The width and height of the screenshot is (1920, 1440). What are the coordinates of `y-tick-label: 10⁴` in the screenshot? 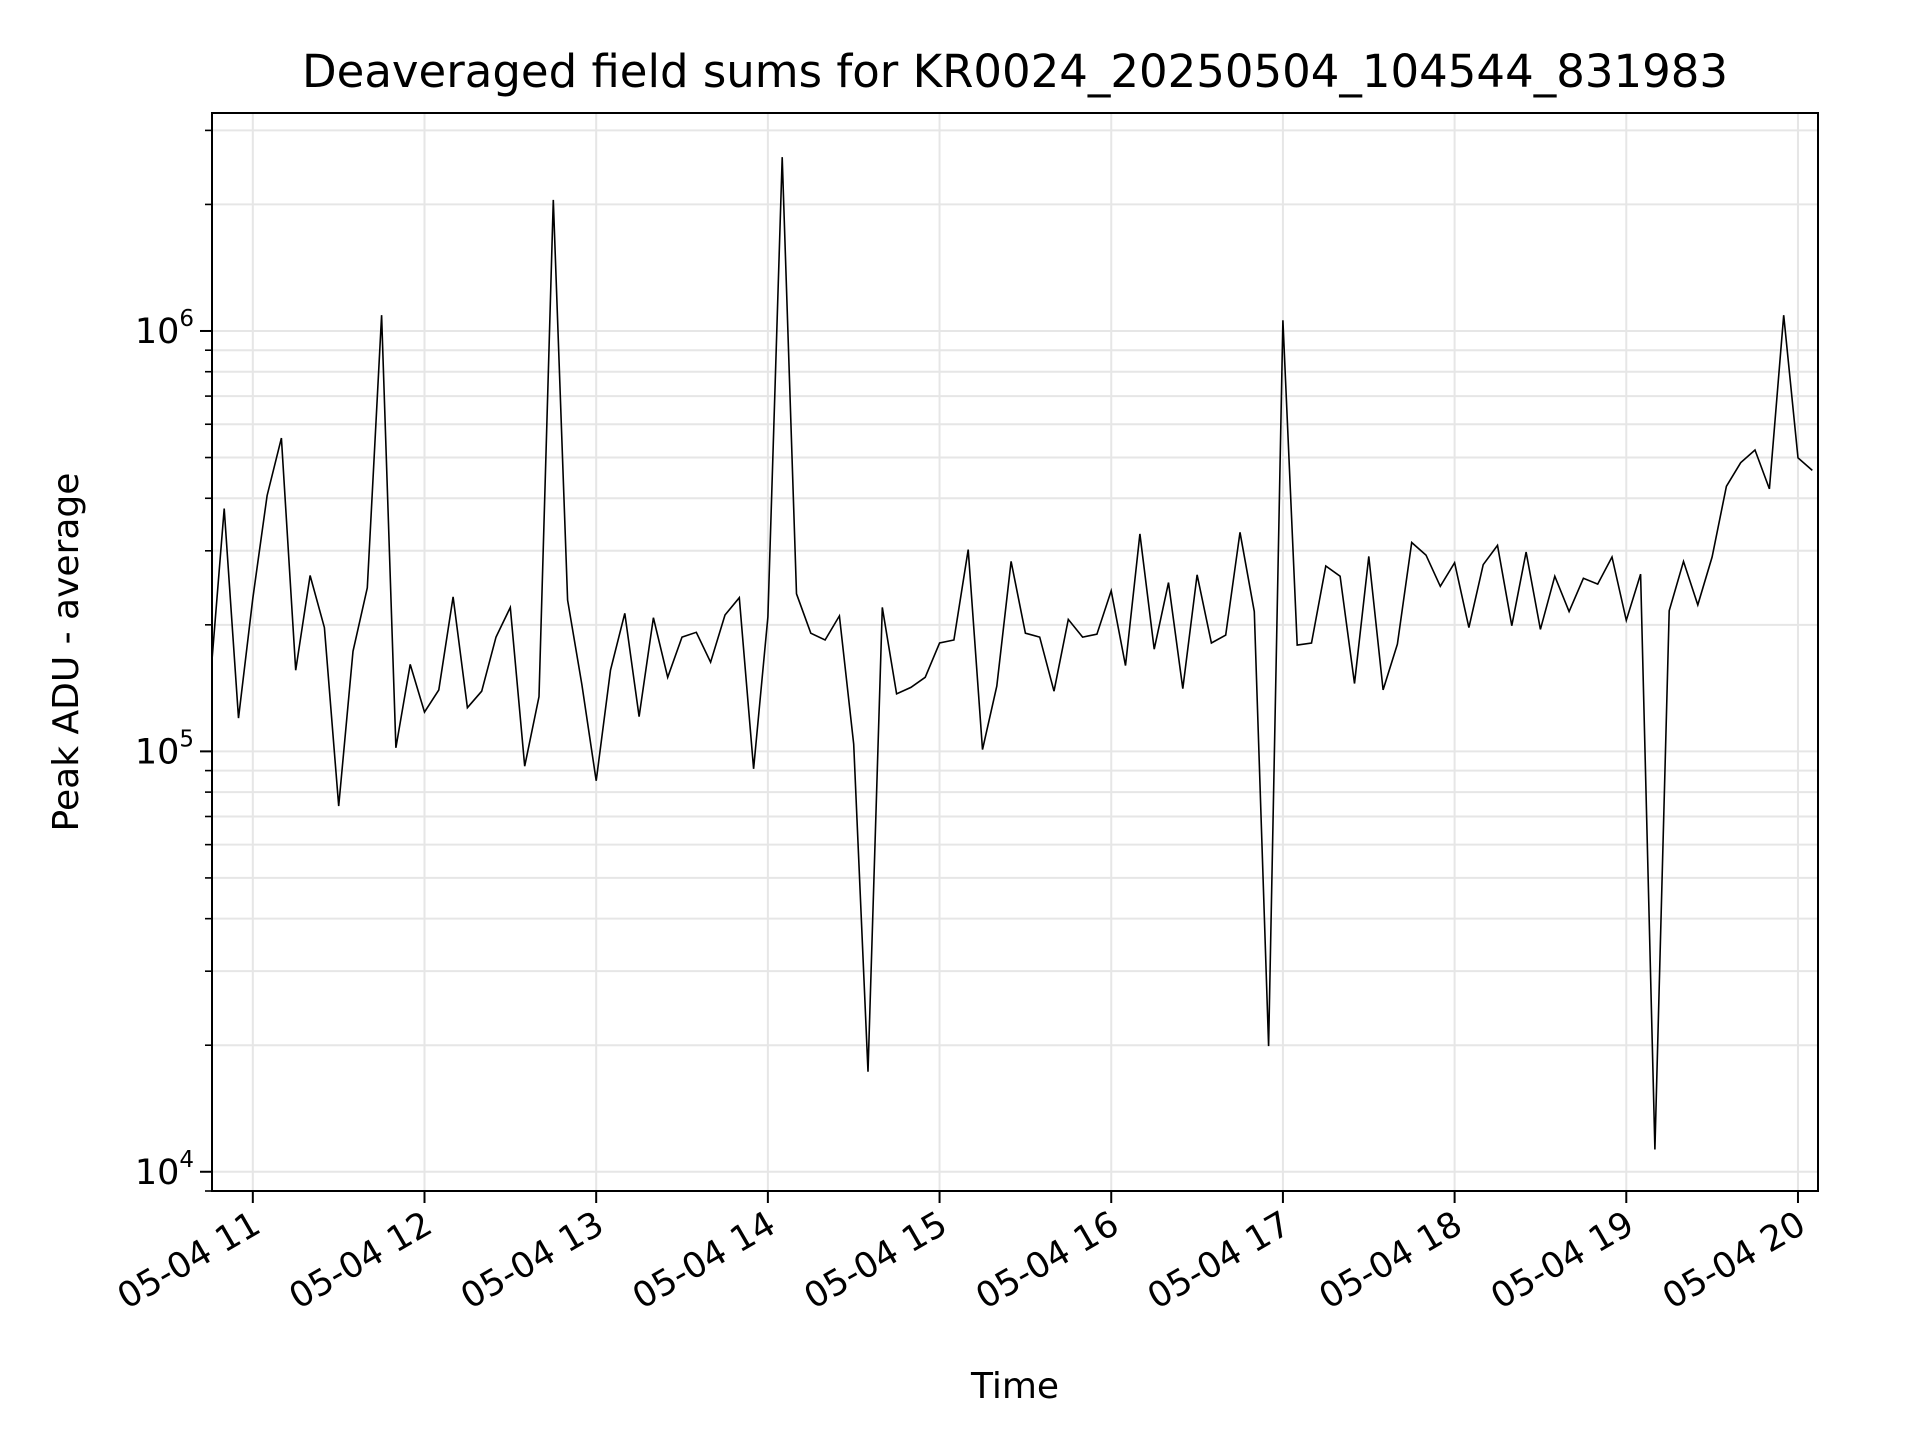 It's located at (164, 1170).